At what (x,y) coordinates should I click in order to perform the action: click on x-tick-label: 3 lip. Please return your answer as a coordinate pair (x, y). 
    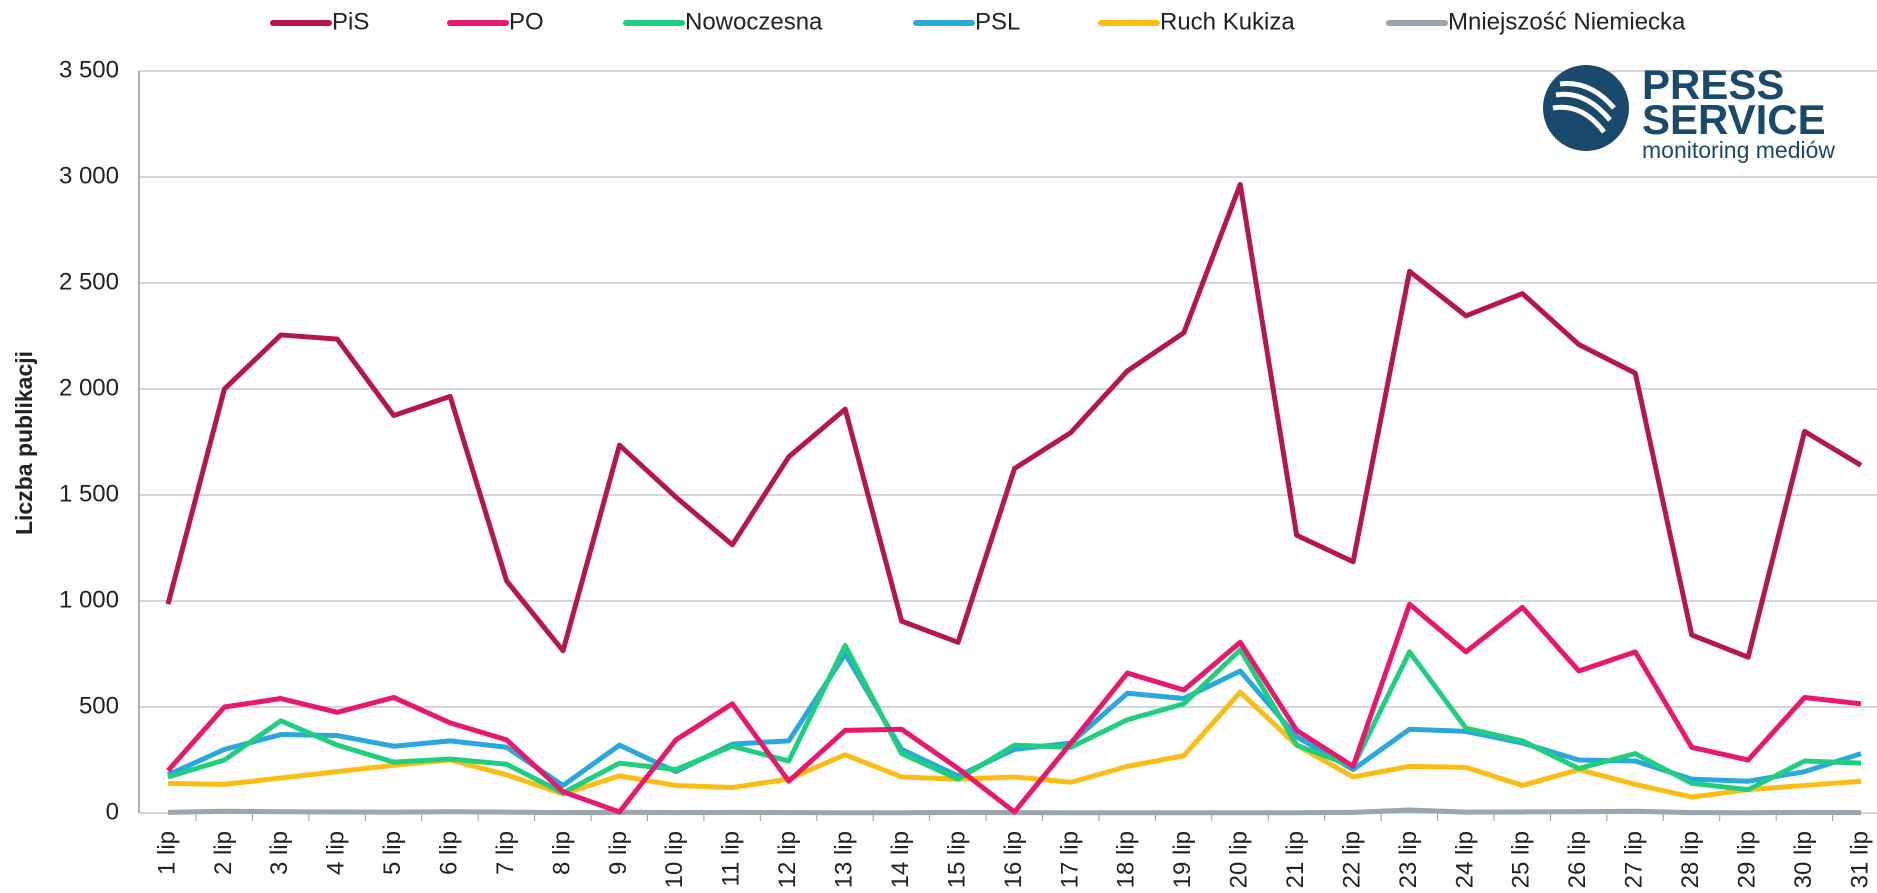
    Looking at the image, I should click on (279, 853).